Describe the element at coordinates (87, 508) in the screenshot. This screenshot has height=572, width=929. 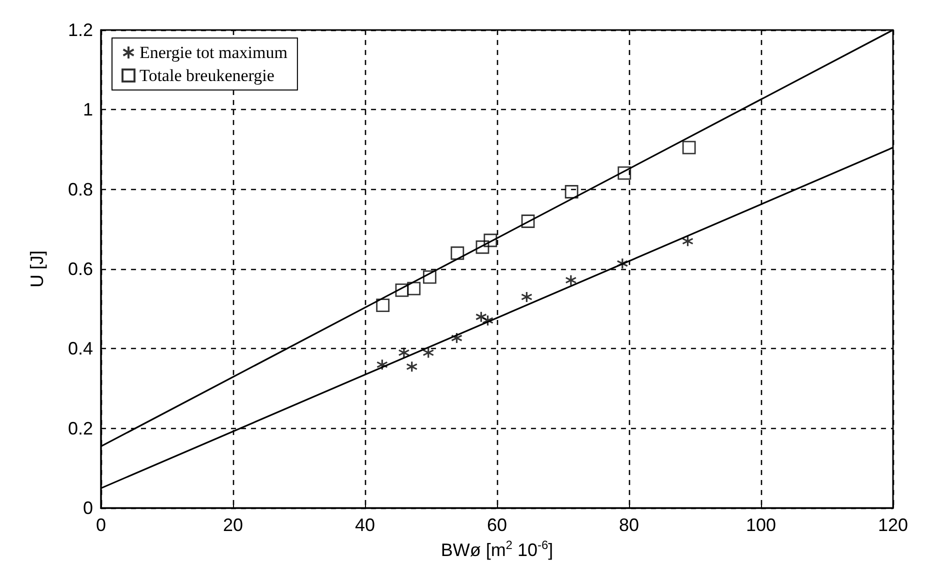
I see `y-tick-label: 0` at that location.